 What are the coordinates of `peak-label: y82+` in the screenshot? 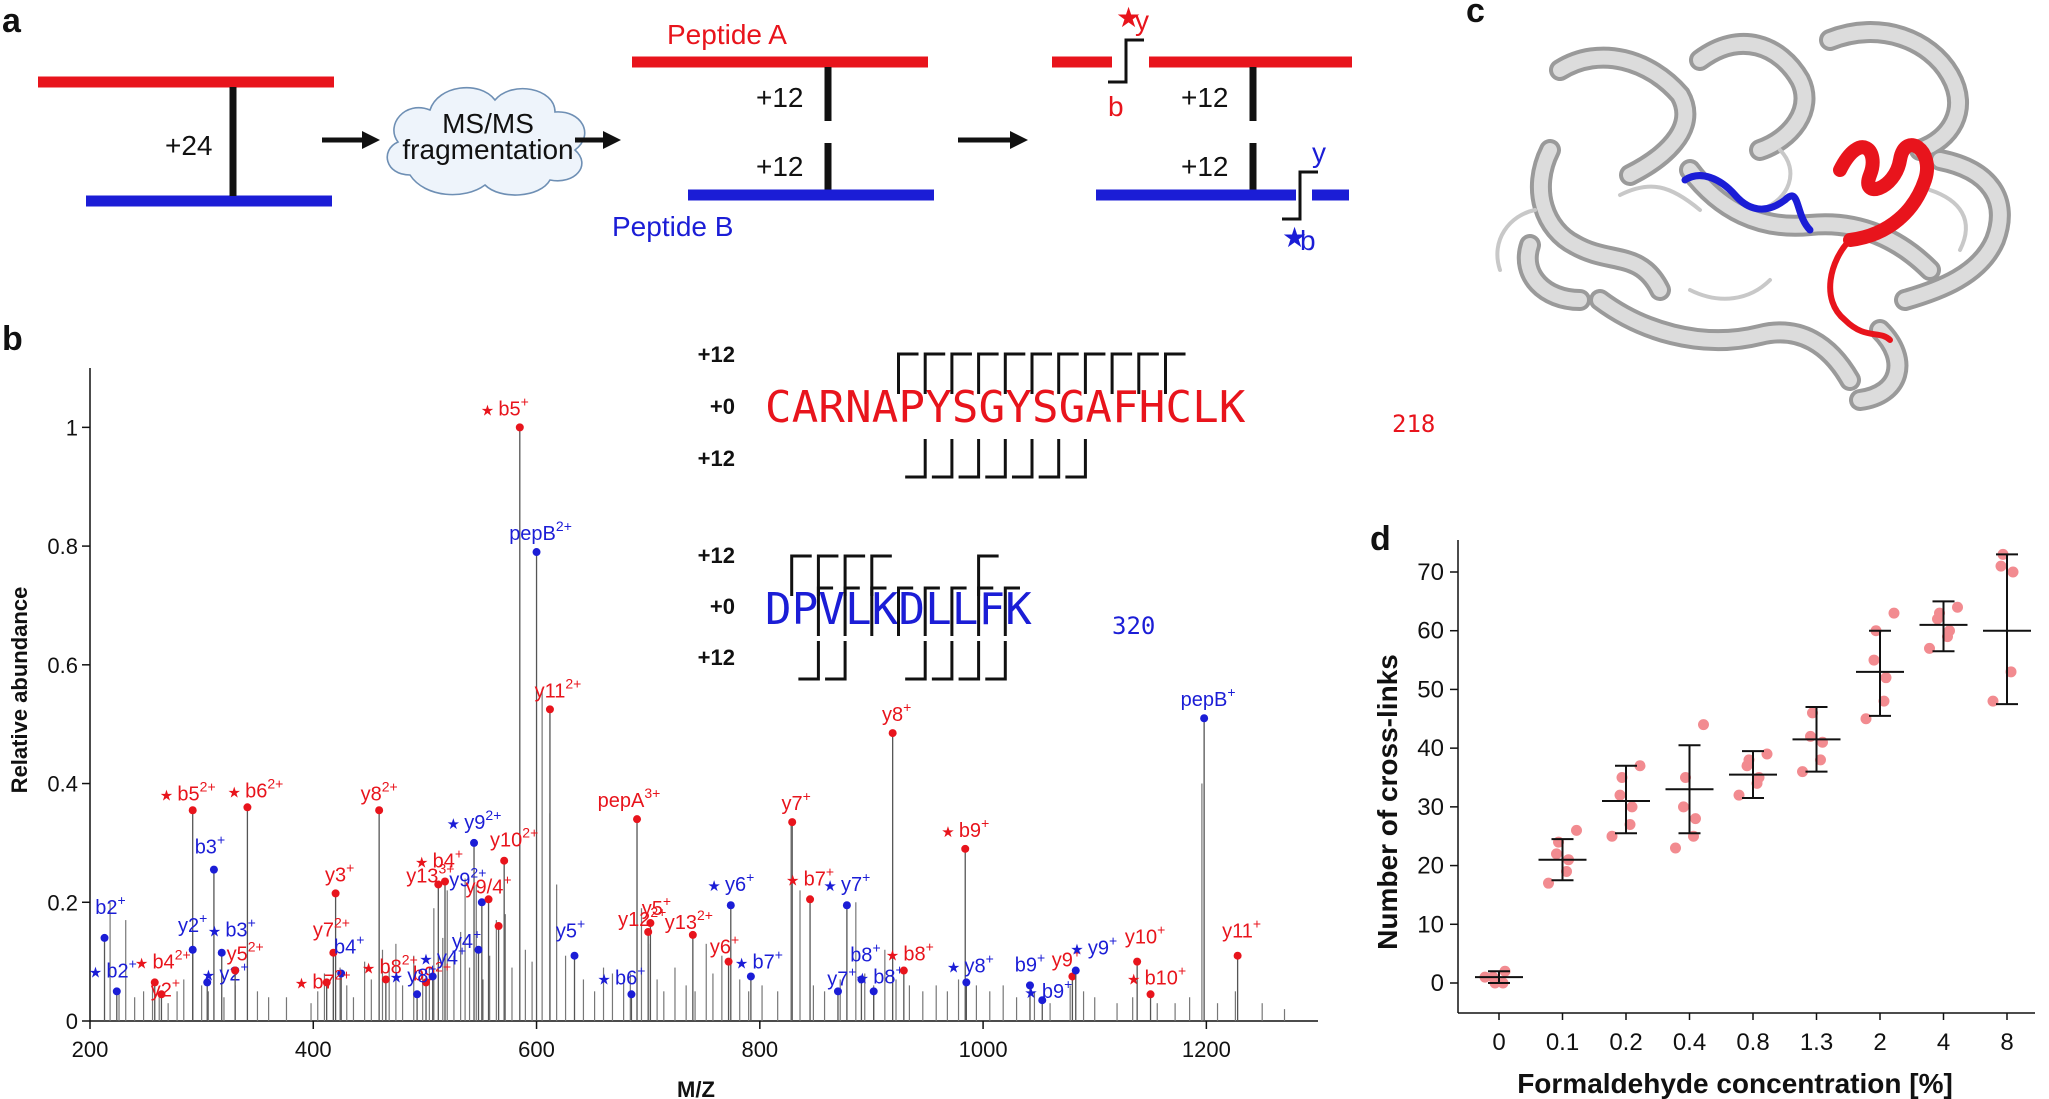 It's located at (379, 791).